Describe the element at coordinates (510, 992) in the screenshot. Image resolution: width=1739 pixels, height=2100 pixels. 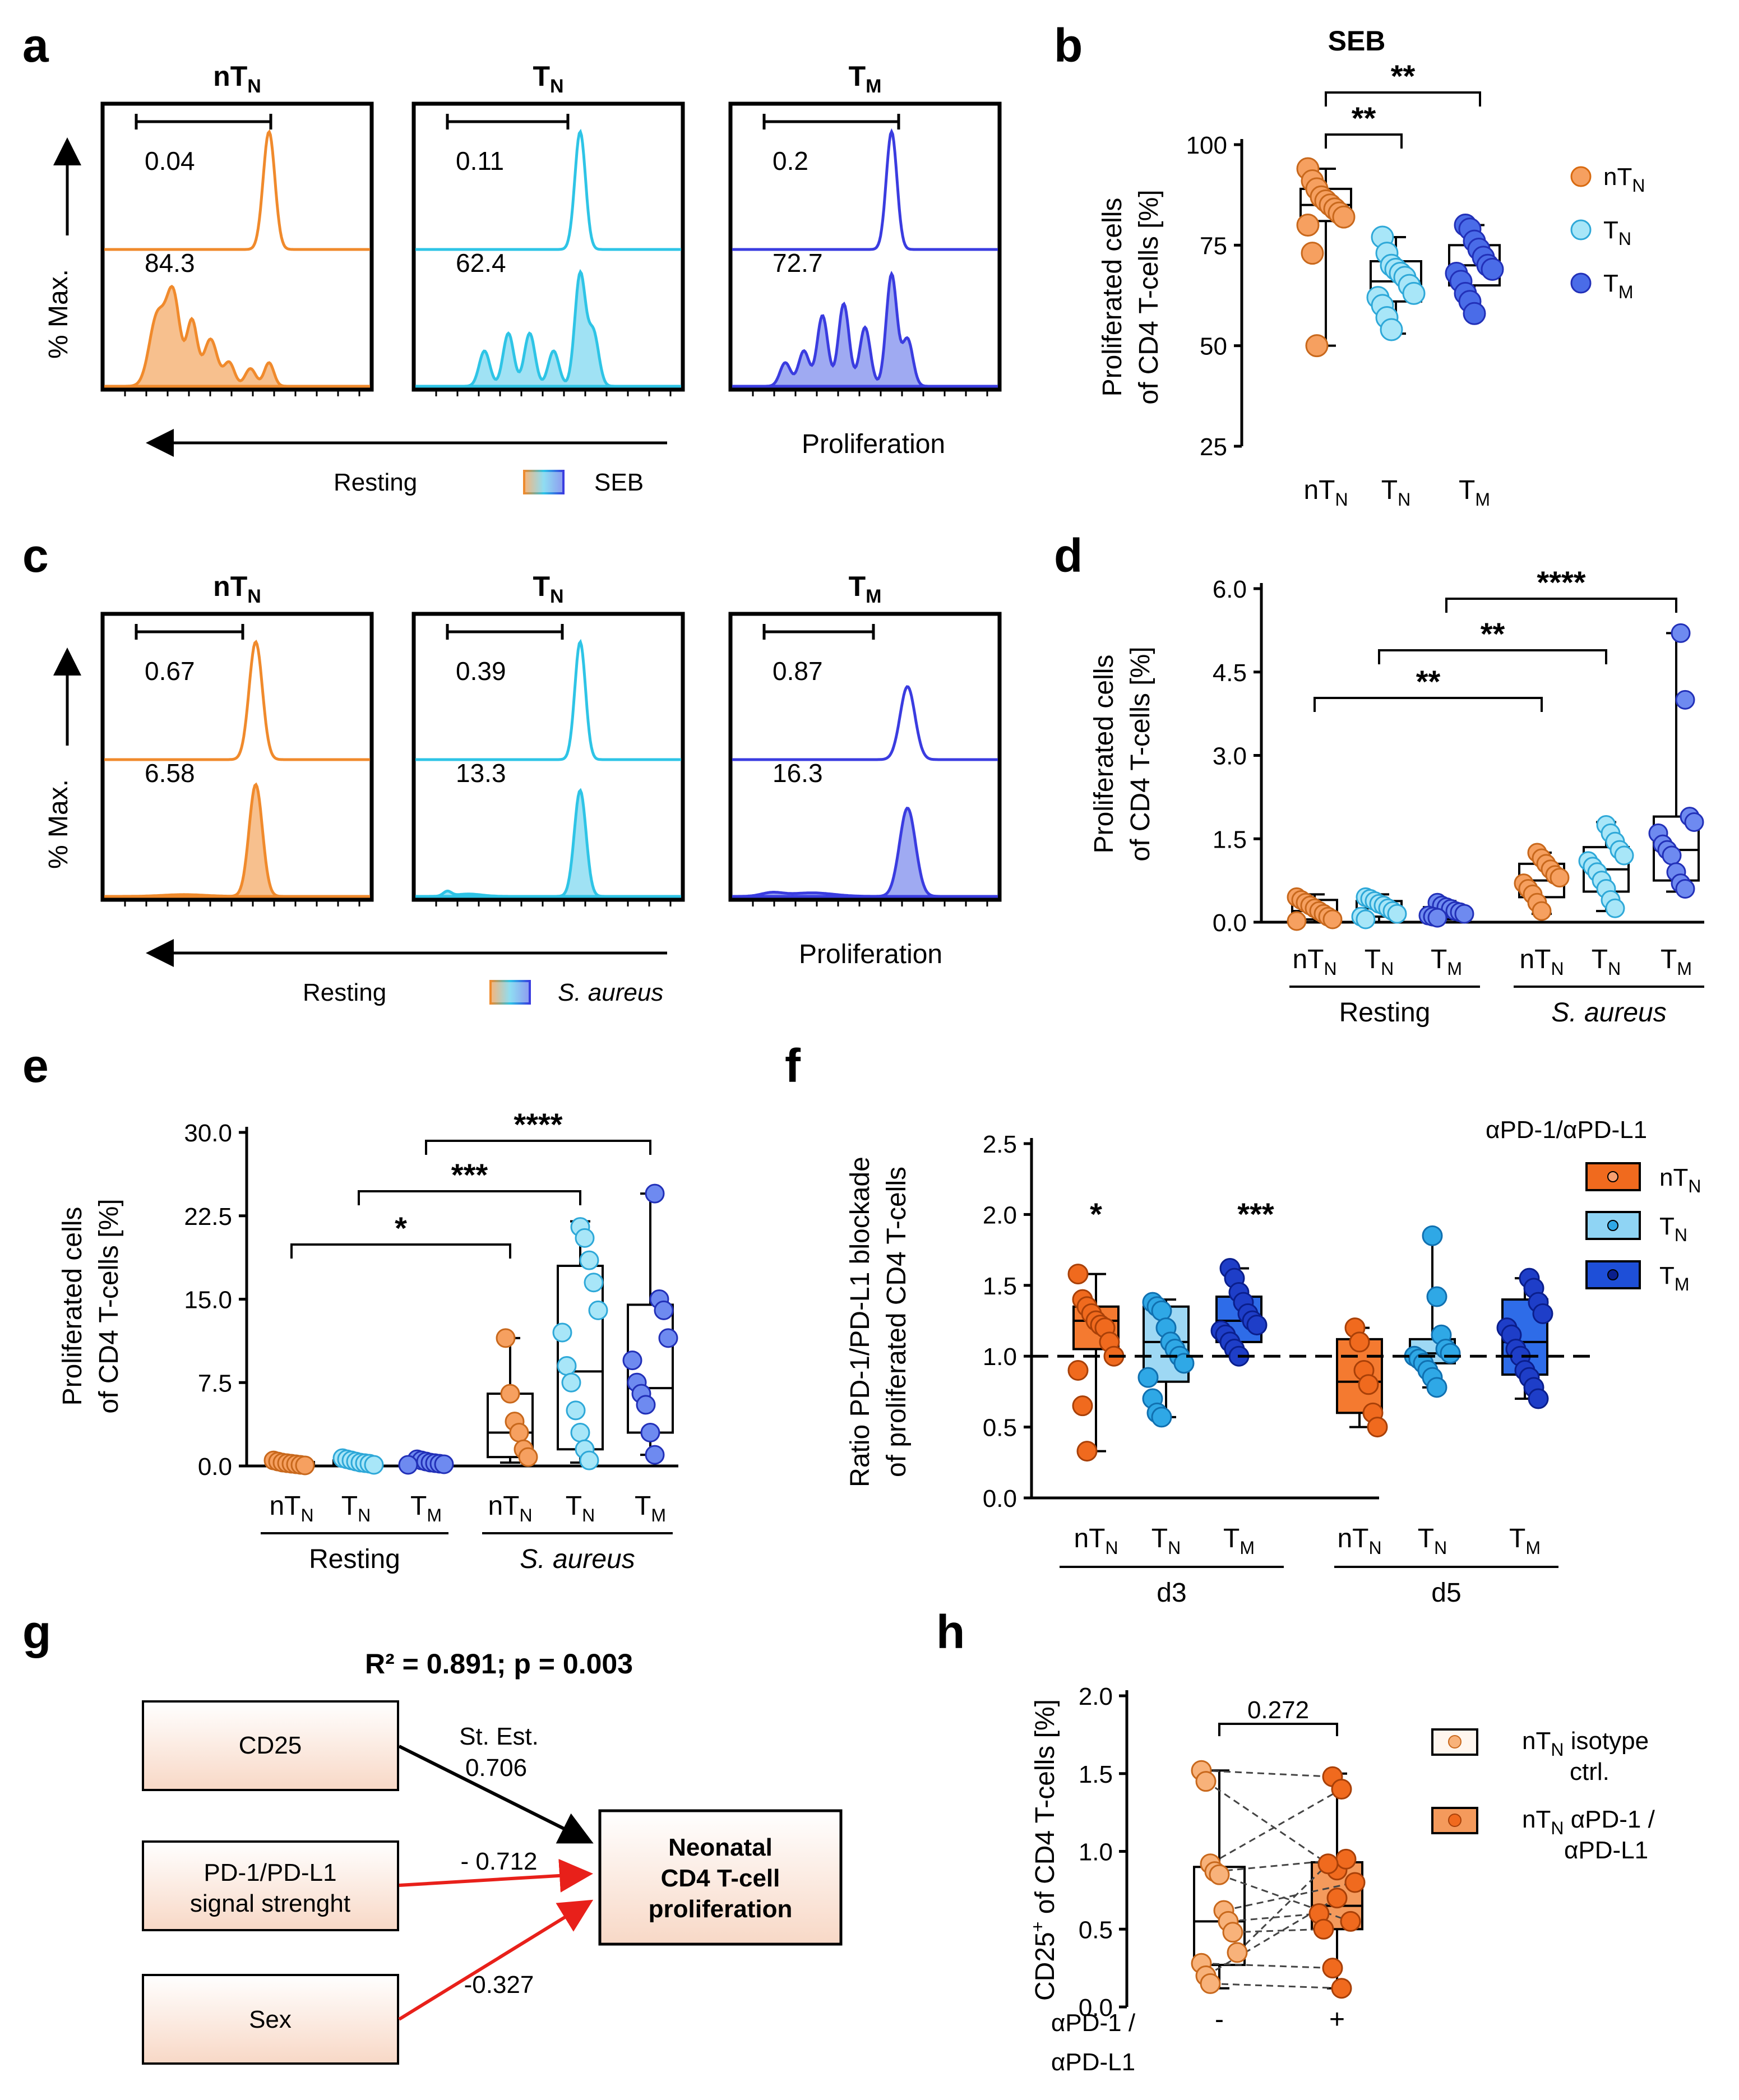
I see `c-legend-saureus-swatch` at that location.